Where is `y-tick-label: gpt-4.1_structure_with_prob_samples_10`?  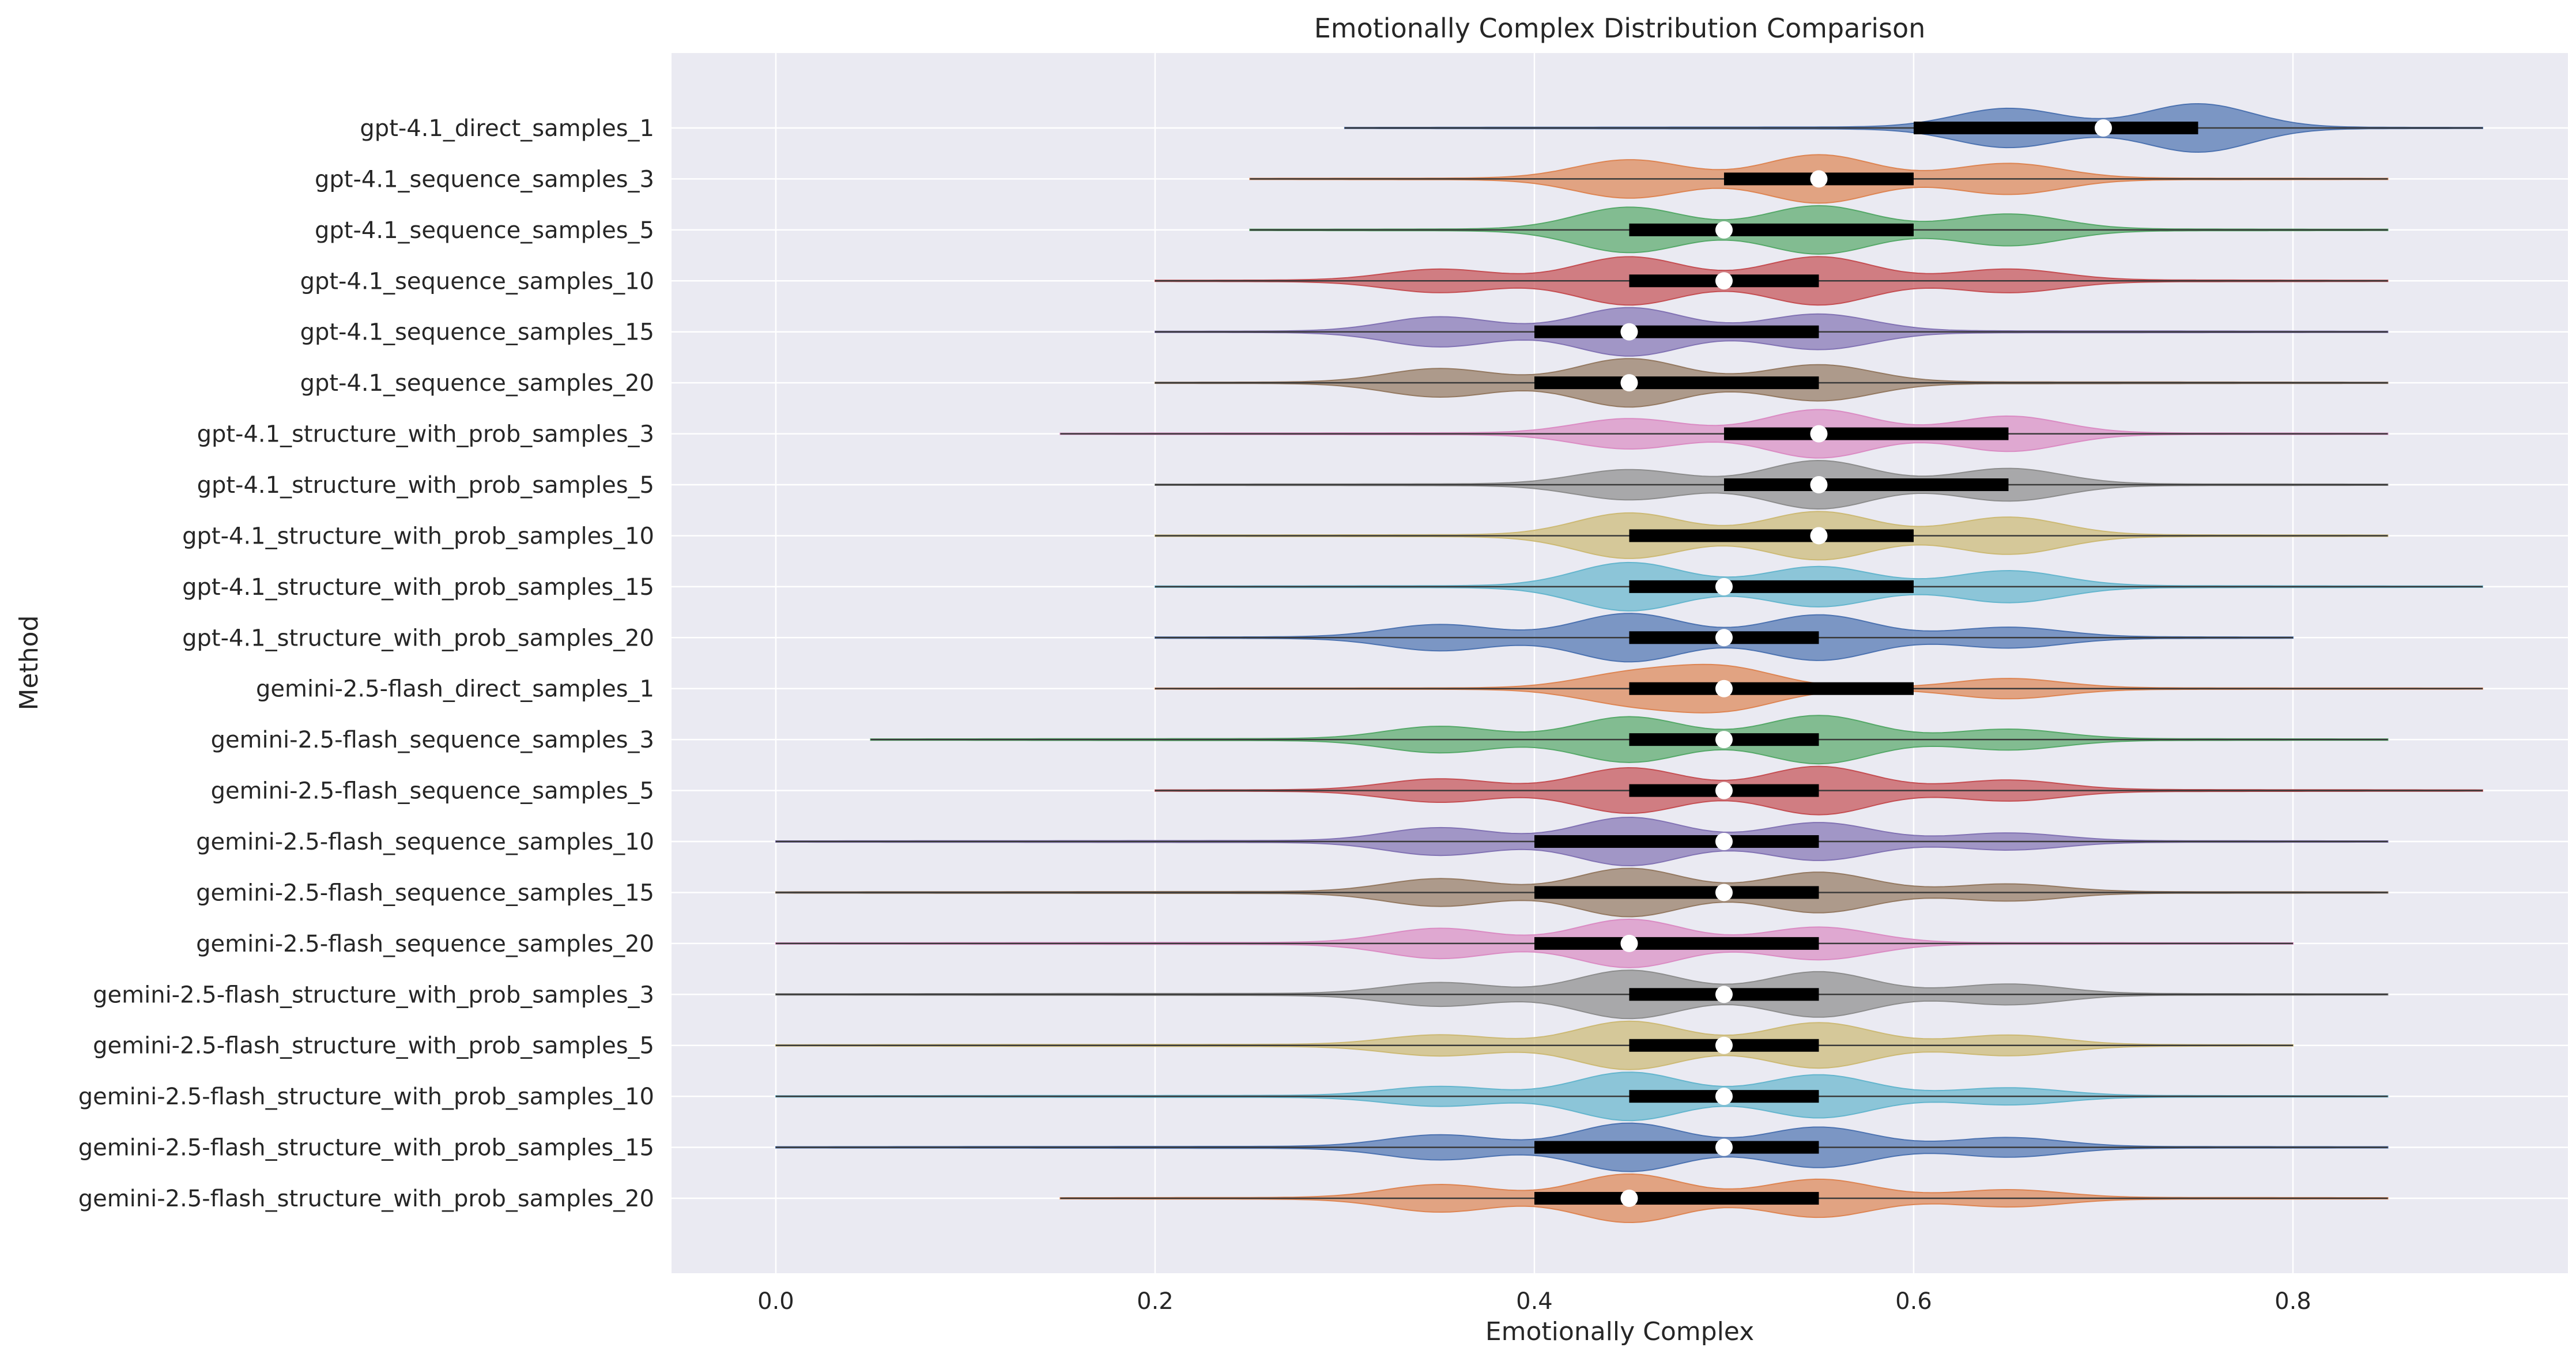
y-tick-label: gpt-4.1_structure_with_prob_samples_10 is located at coordinates (418, 536).